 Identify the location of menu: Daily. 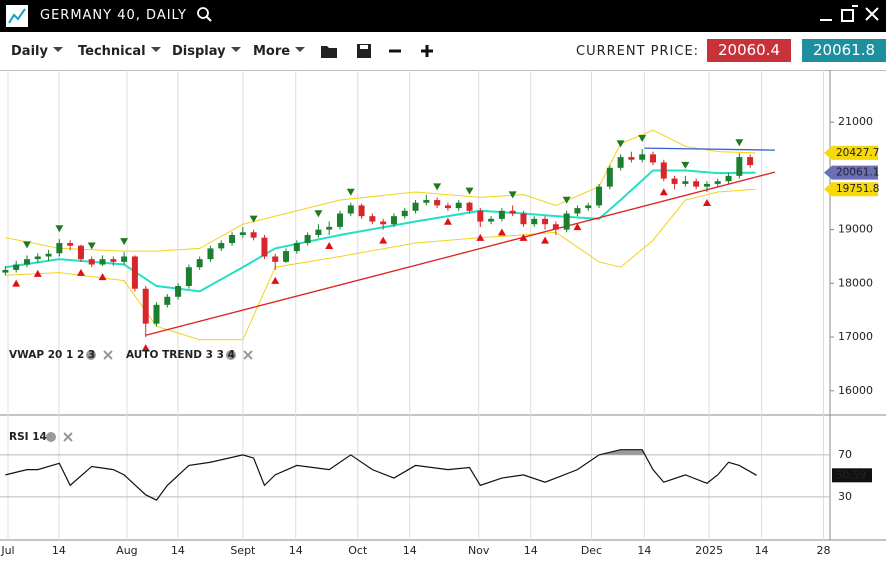
(37, 51).